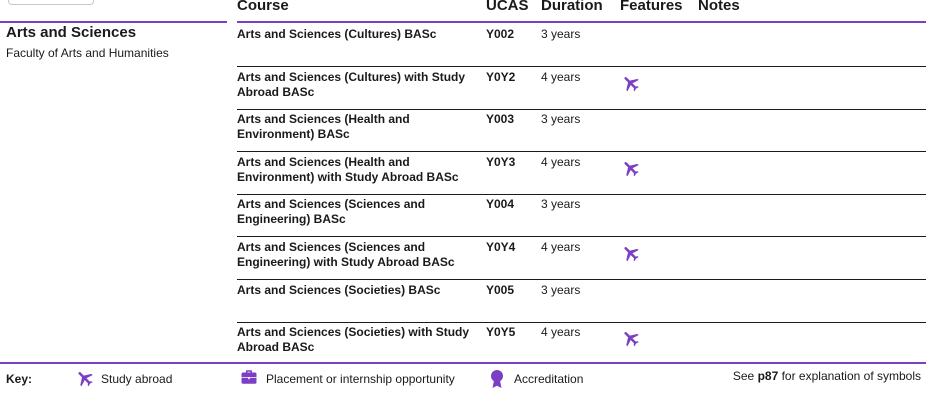 The width and height of the screenshot is (929, 404). Describe the element at coordinates (501, 161) in the screenshot. I see `ucas-code: Y0Y3` at that location.